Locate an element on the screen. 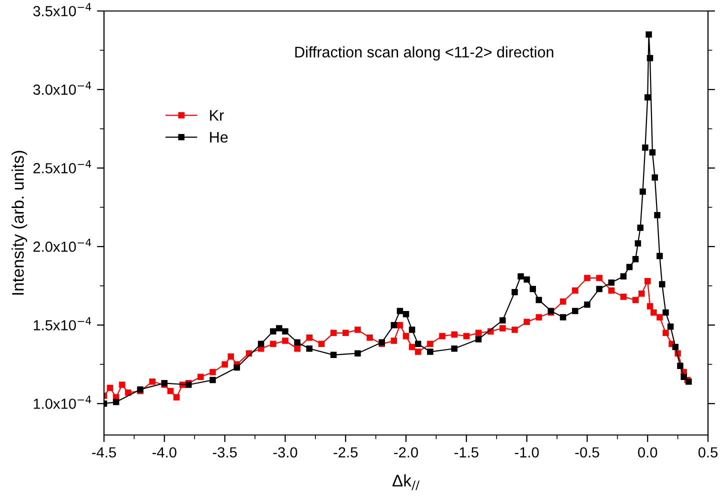 Image resolution: width=723 pixels, height=502 pixels. y-tick-label: 2.0x10$^{−4}$ is located at coordinates (62, 245).